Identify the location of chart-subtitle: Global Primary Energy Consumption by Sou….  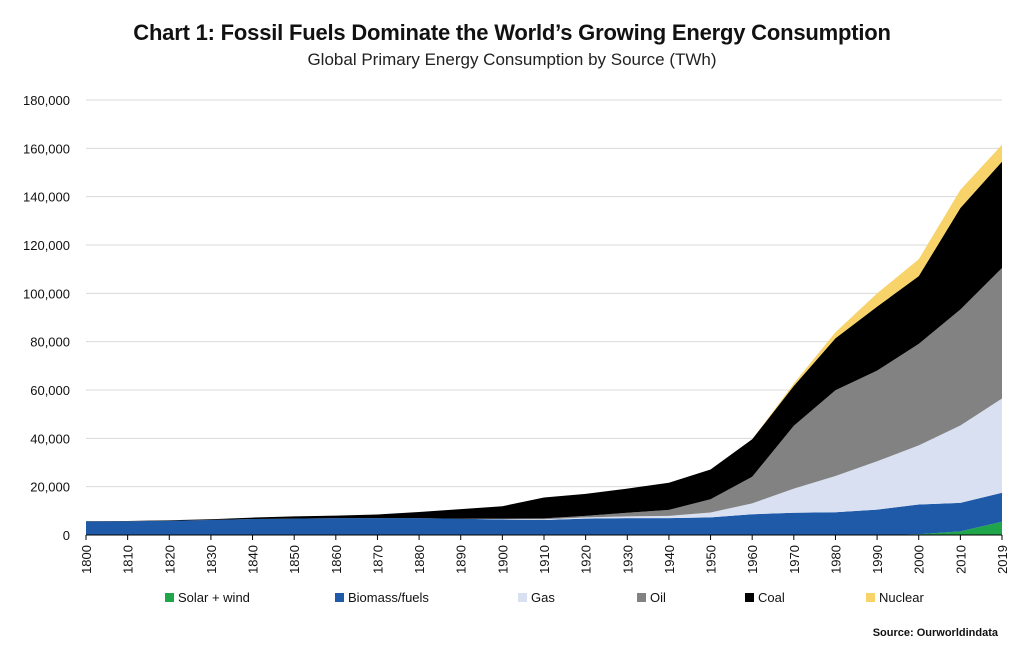
(512, 59).